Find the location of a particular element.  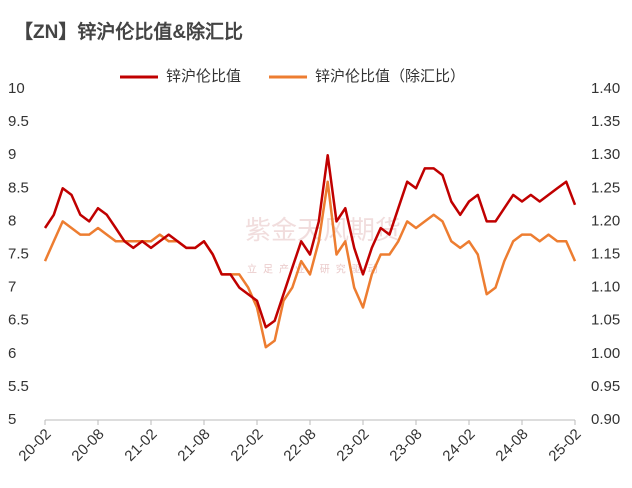

y-tick-label: 8 is located at coordinates (12, 220).